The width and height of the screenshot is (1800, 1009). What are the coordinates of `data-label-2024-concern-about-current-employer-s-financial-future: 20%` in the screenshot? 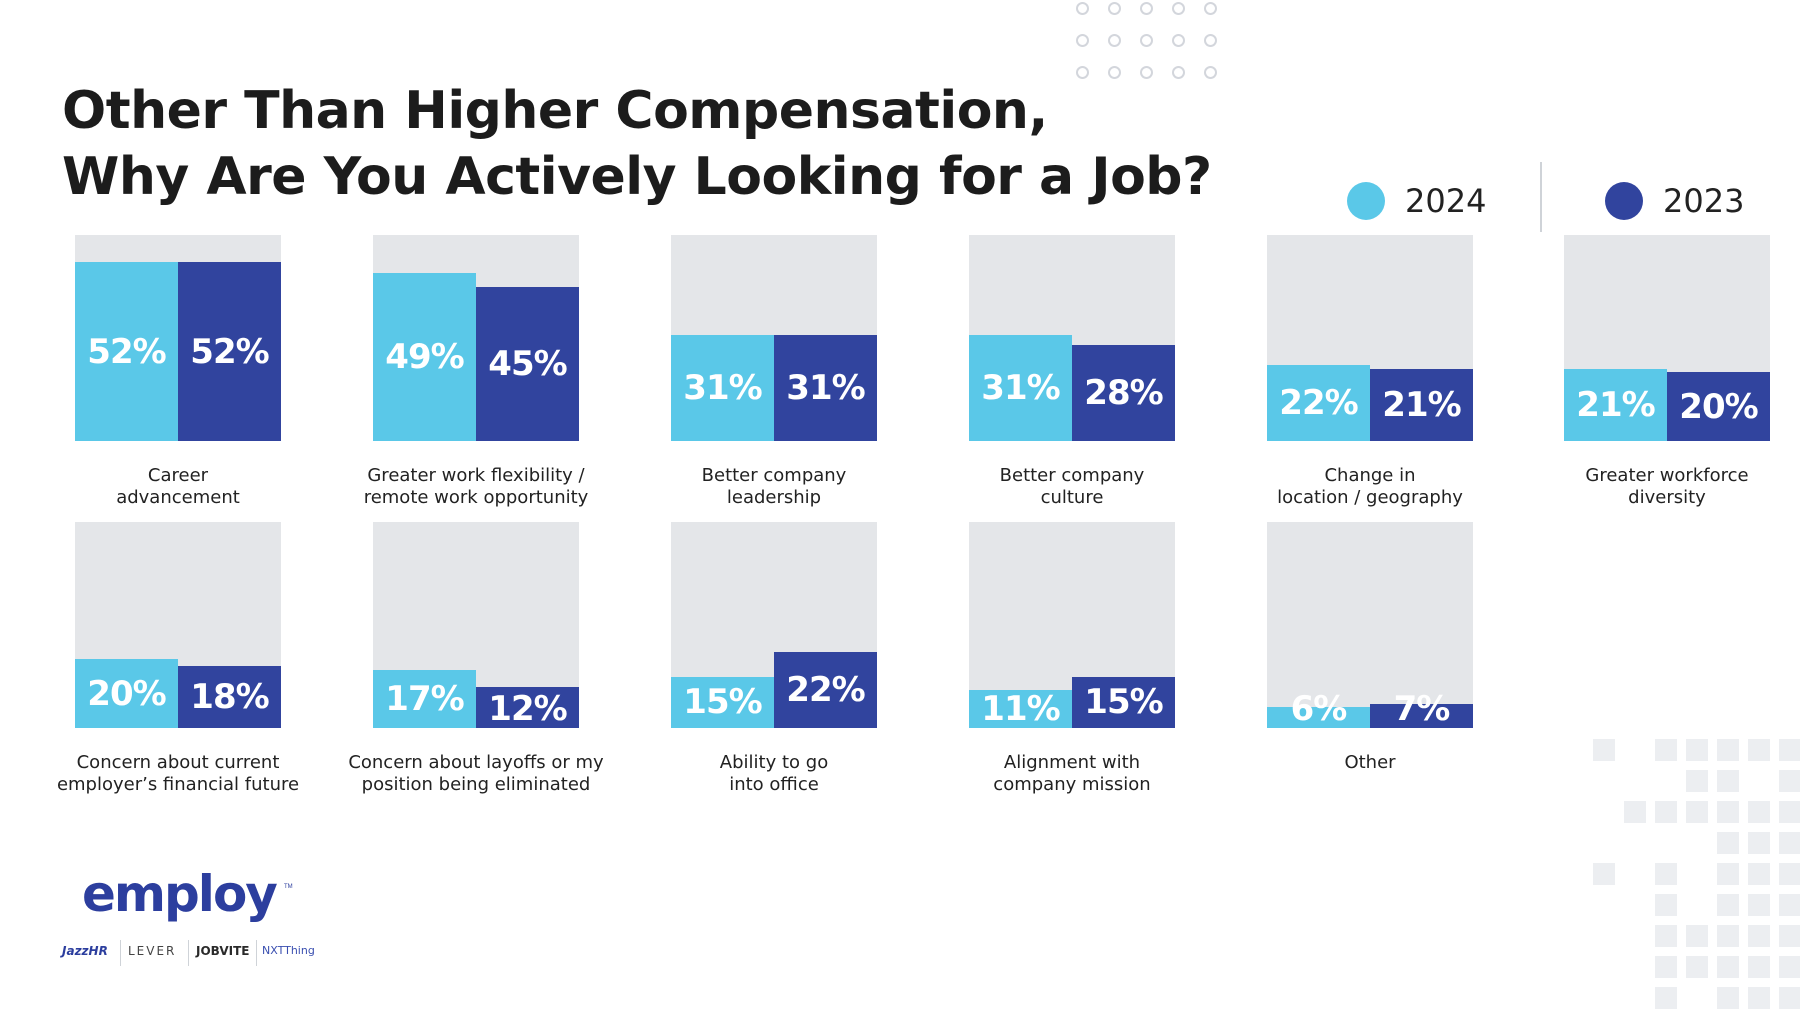 It's located at (126, 693).